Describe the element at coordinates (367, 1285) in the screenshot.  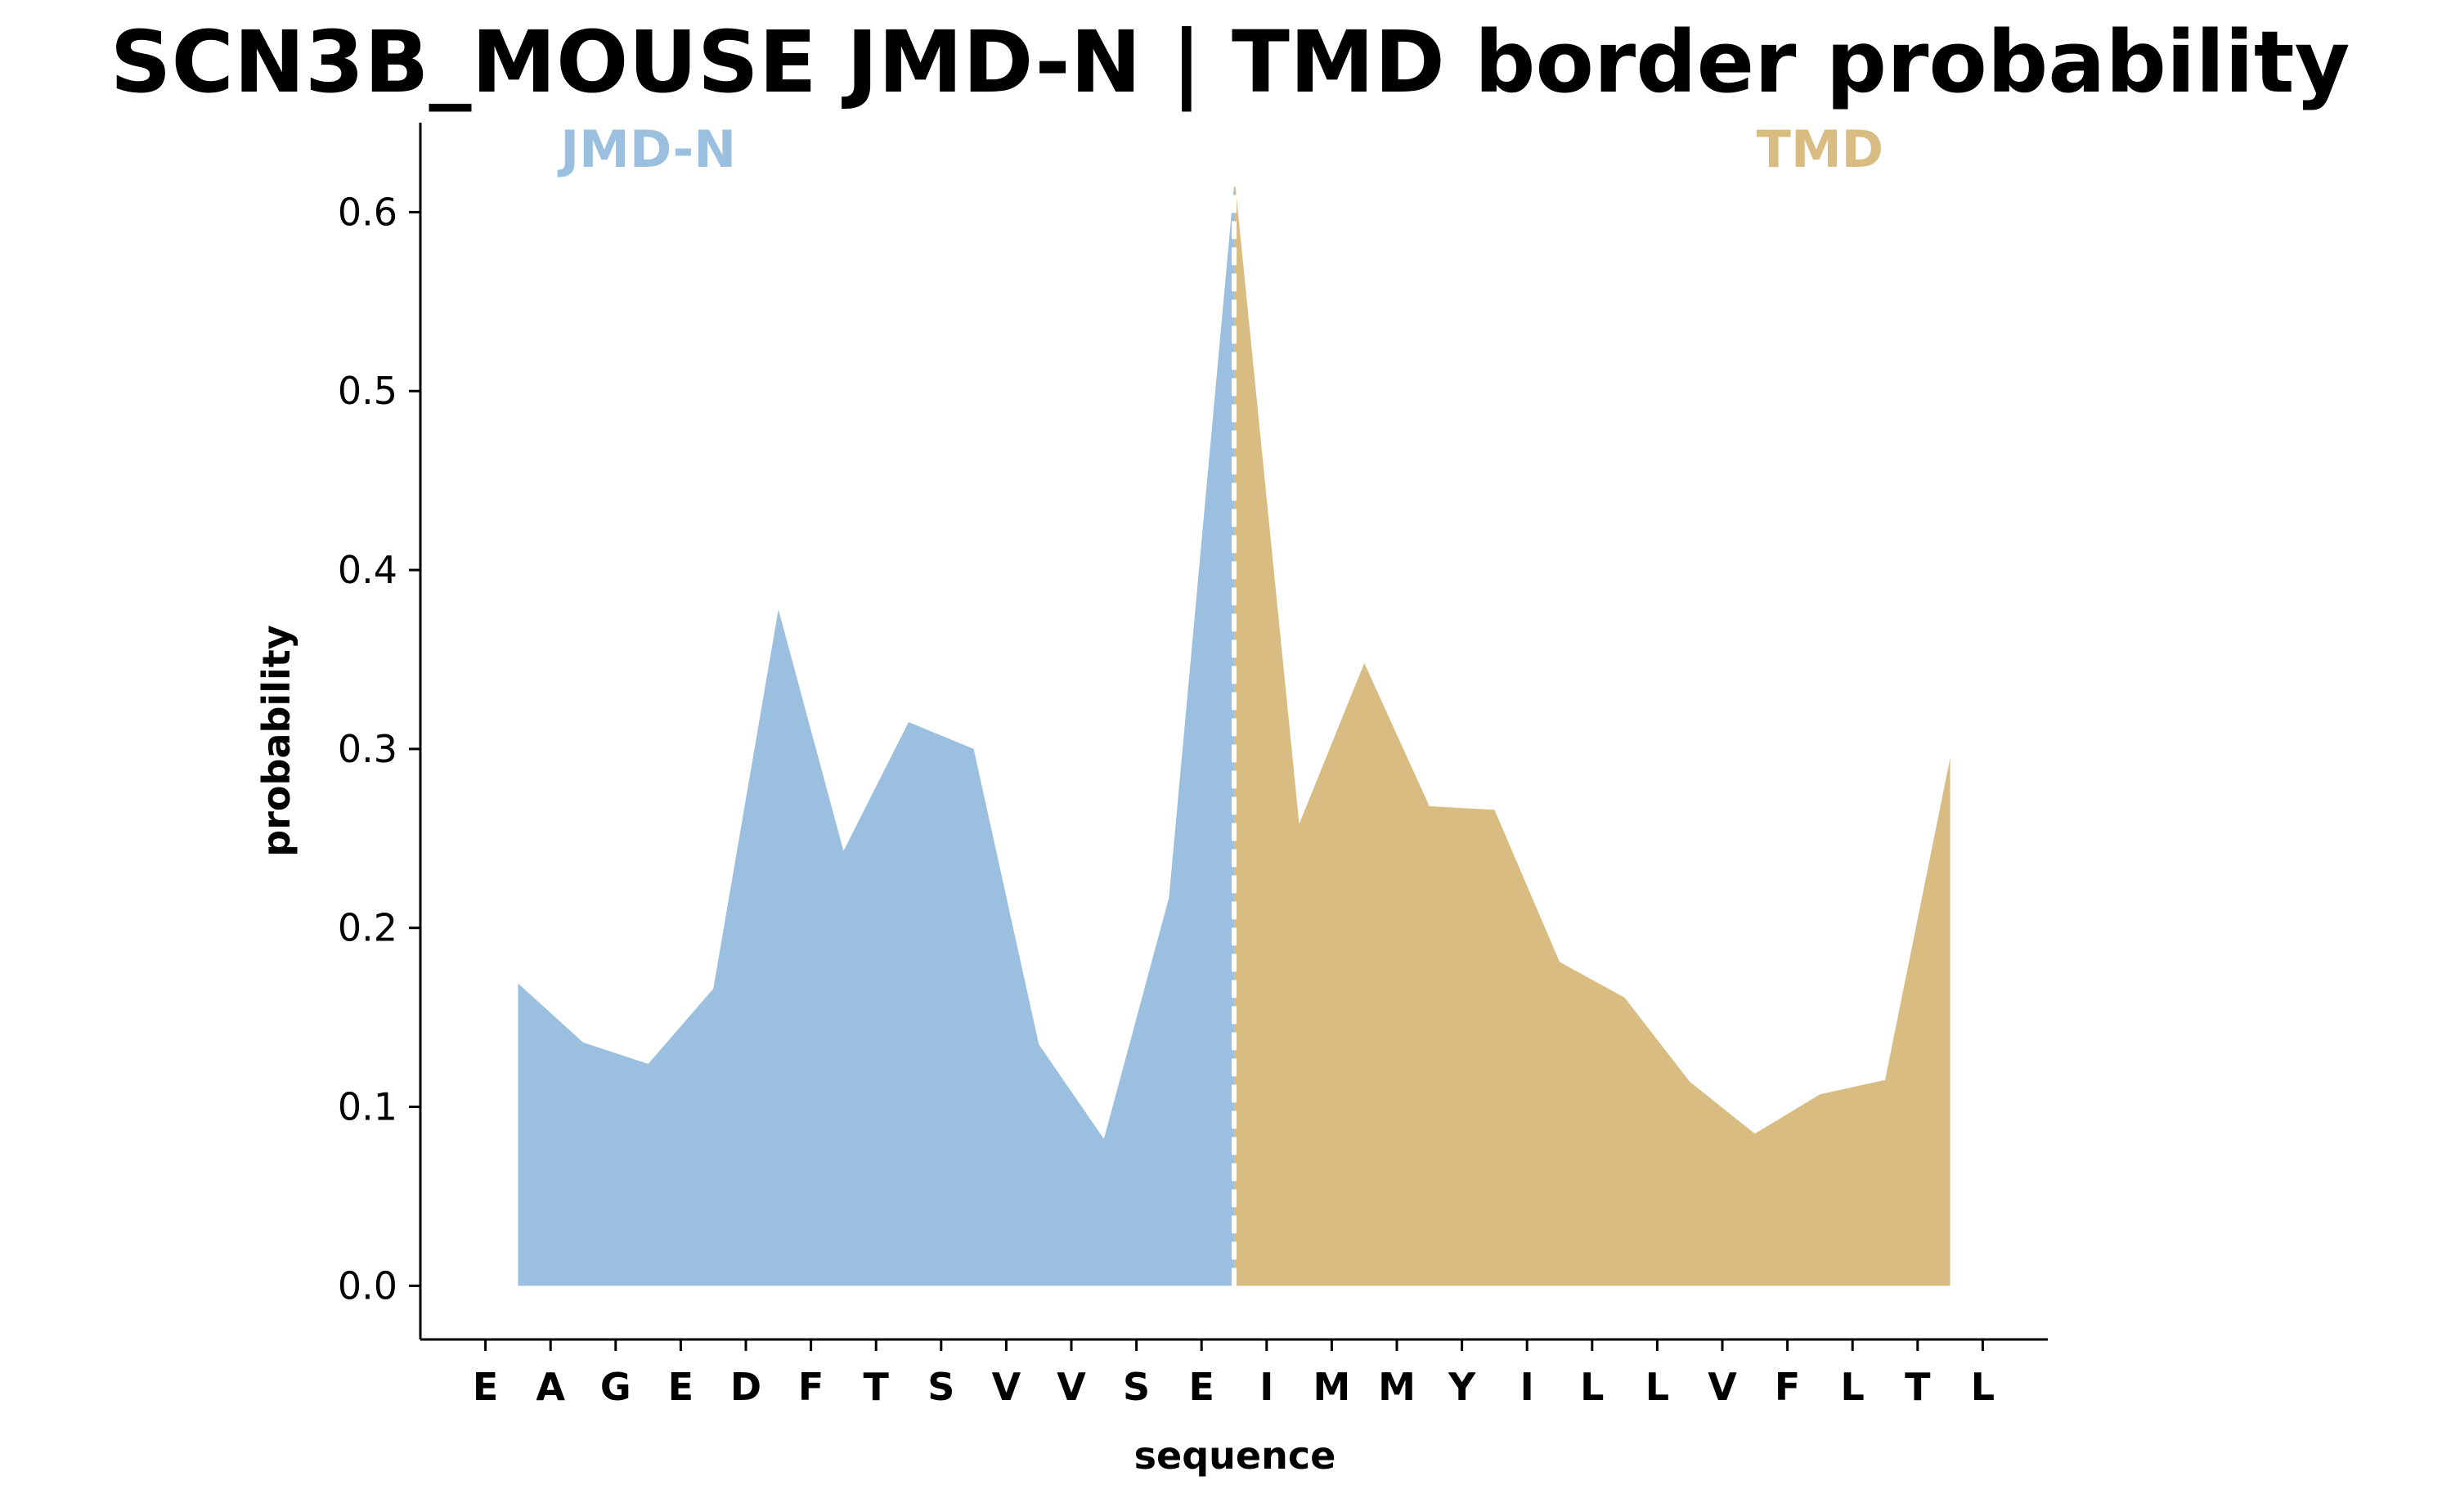
I see `y-tick-label: 0.0` at that location.